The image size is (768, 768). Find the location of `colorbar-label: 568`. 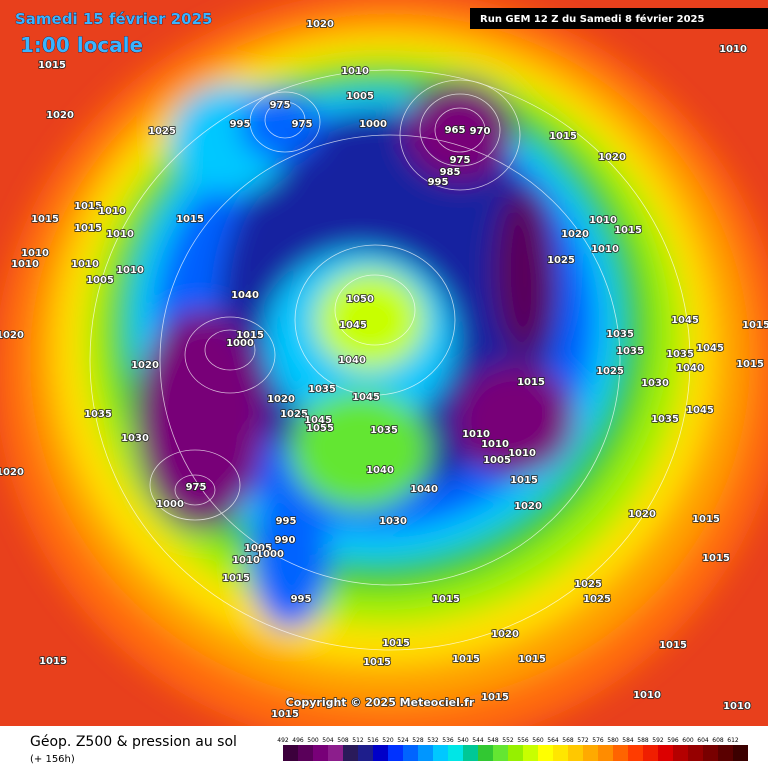

colorbar-label: 568 is located at coordinates (568, 740).